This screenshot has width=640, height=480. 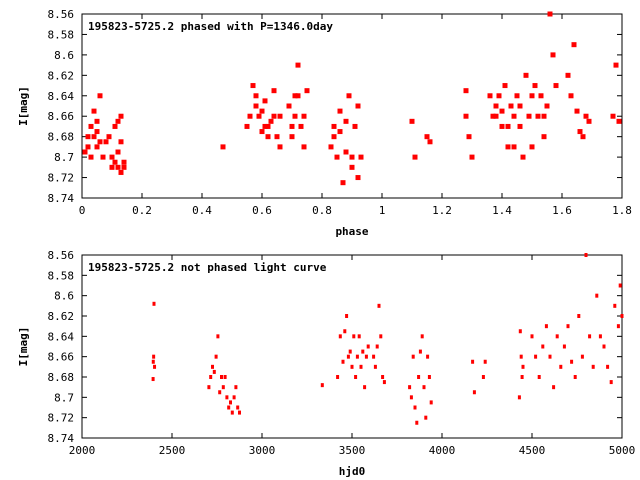 I want to click on panel2-x-axis-title: hjd0, so click(x=352, y=471).